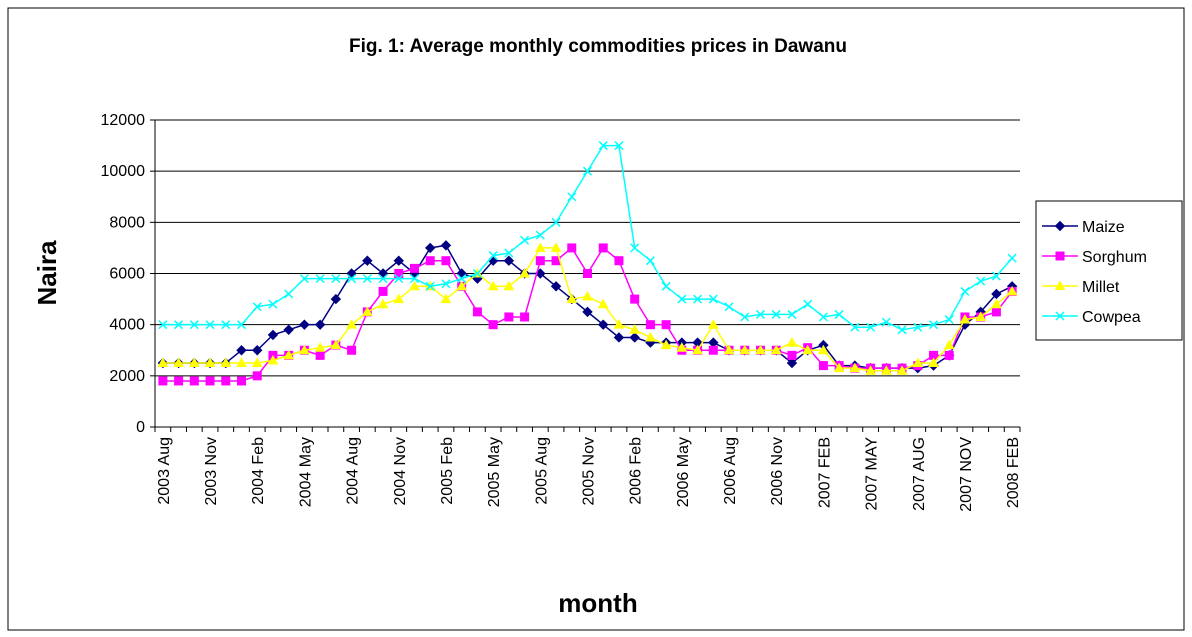  I want to click on legend-label: Maize, so click(1103, 227).